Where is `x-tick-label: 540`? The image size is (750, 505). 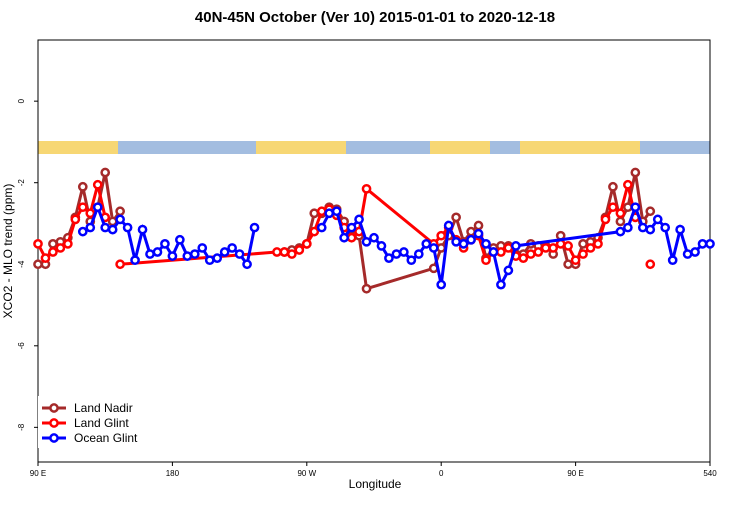 x-tick-label: 540 is located at coordinates (710, 473).